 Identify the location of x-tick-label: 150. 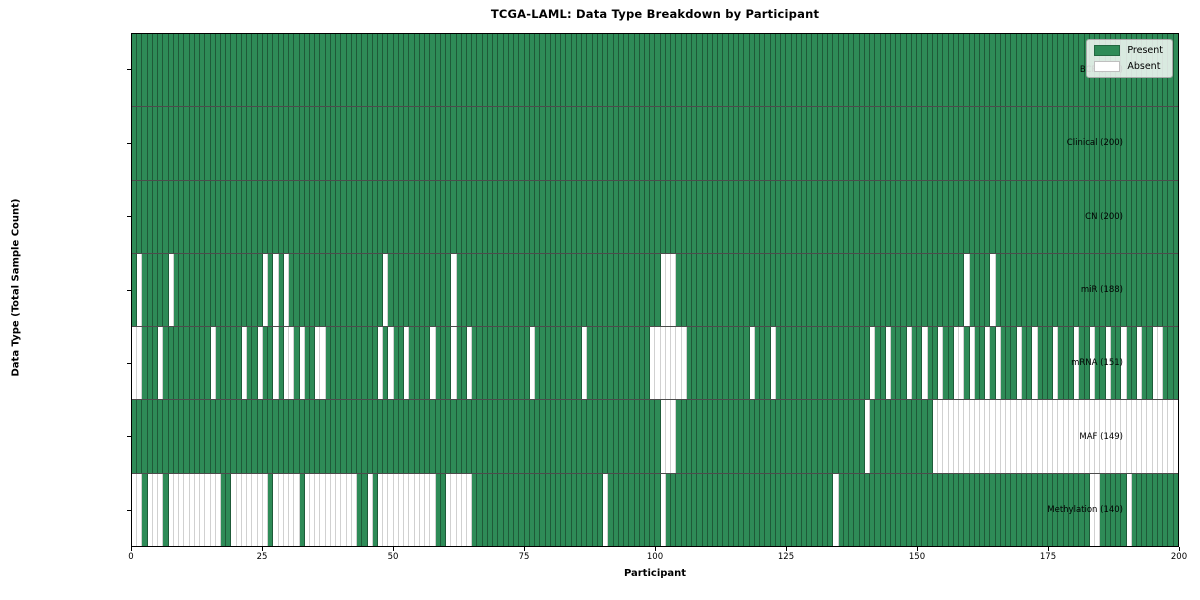
(917, 557).